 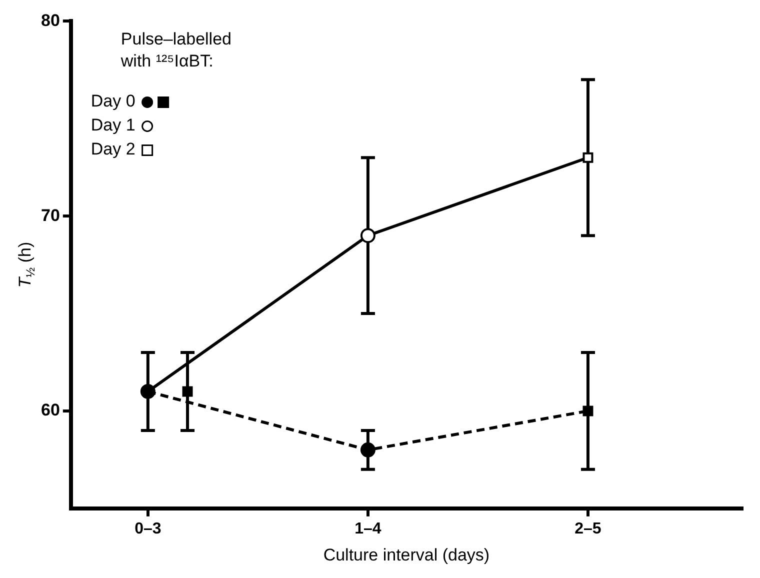 What do you see at coordinates (113, 148) in the screenshot?
I see `legend-label: Day 2` at bounding box center [113, 148].